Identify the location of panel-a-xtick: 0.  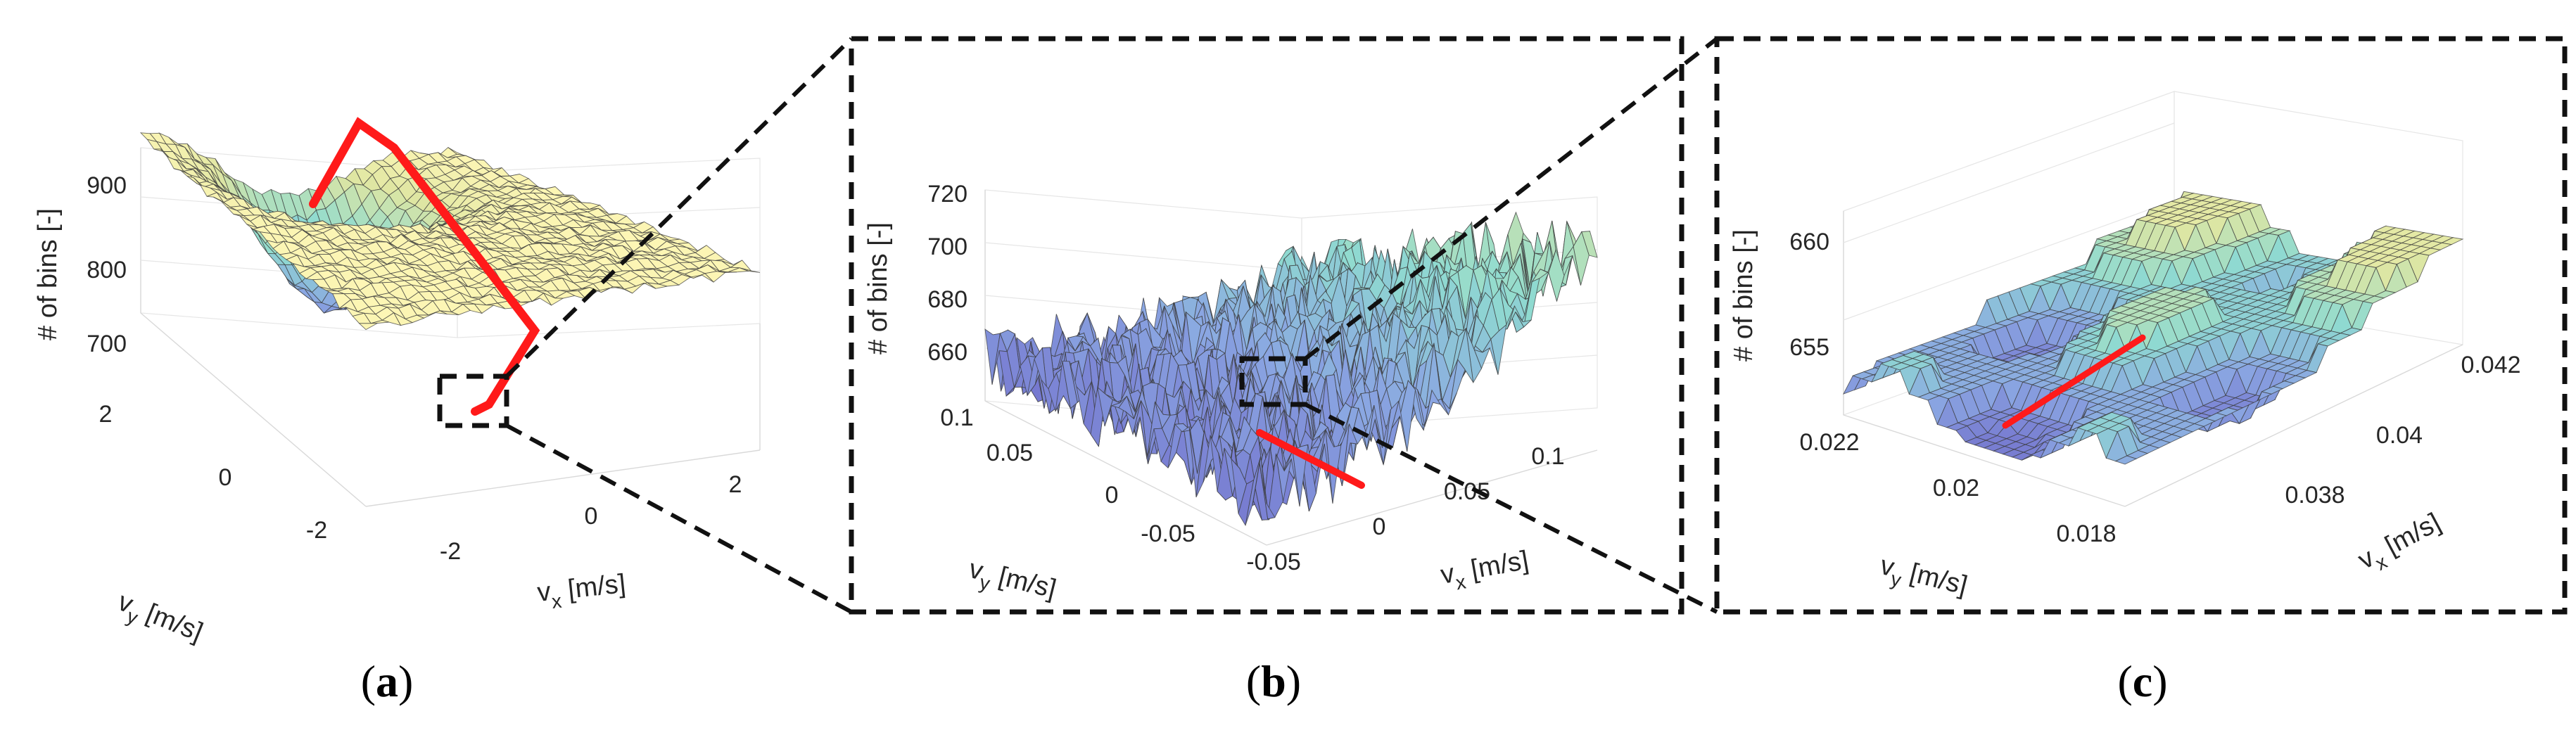
(591, 516).